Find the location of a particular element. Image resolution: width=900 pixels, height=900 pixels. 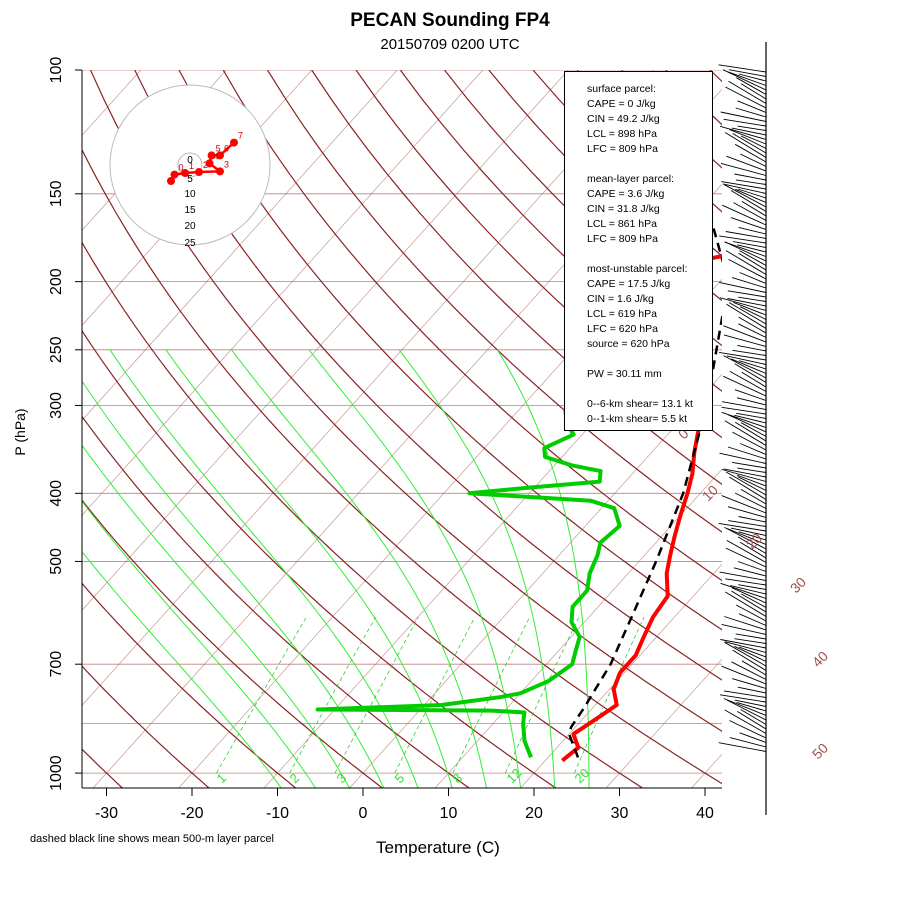

hodograph-ring-label: 25 is located at coordinates (190, 243).